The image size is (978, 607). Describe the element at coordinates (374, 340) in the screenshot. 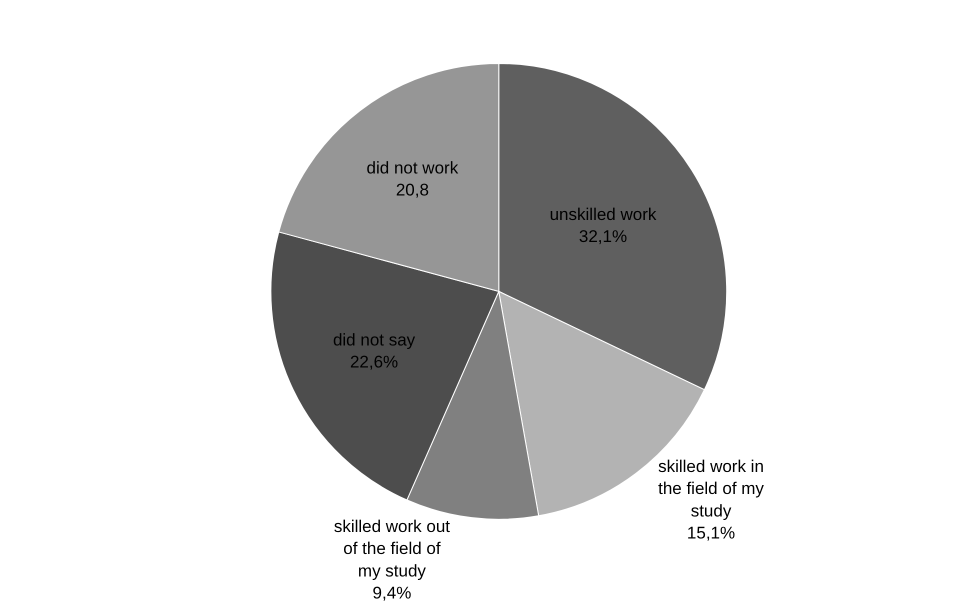

I see `slice-label: did not say` at that location.